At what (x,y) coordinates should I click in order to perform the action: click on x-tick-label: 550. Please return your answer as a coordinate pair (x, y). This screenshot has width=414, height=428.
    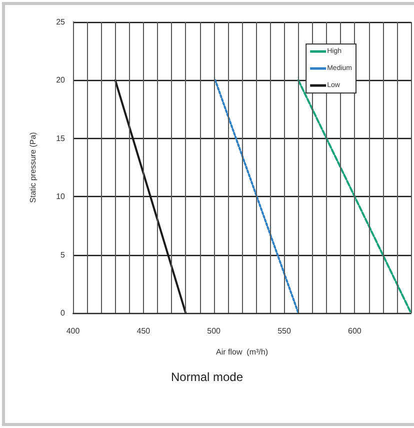
    Looking at the image, I should click on (285, 331).